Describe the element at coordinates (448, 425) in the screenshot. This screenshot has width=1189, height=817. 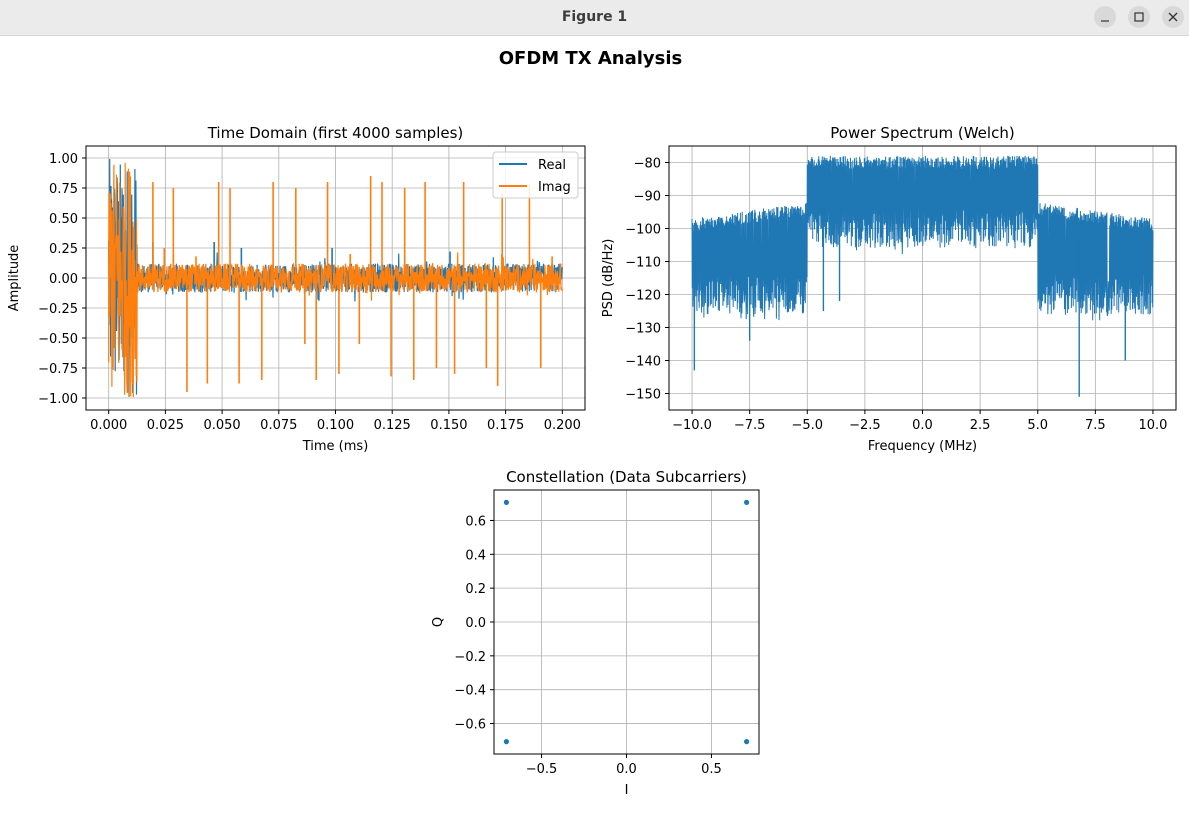
I see `x-tick-label: 0.150` at that location.